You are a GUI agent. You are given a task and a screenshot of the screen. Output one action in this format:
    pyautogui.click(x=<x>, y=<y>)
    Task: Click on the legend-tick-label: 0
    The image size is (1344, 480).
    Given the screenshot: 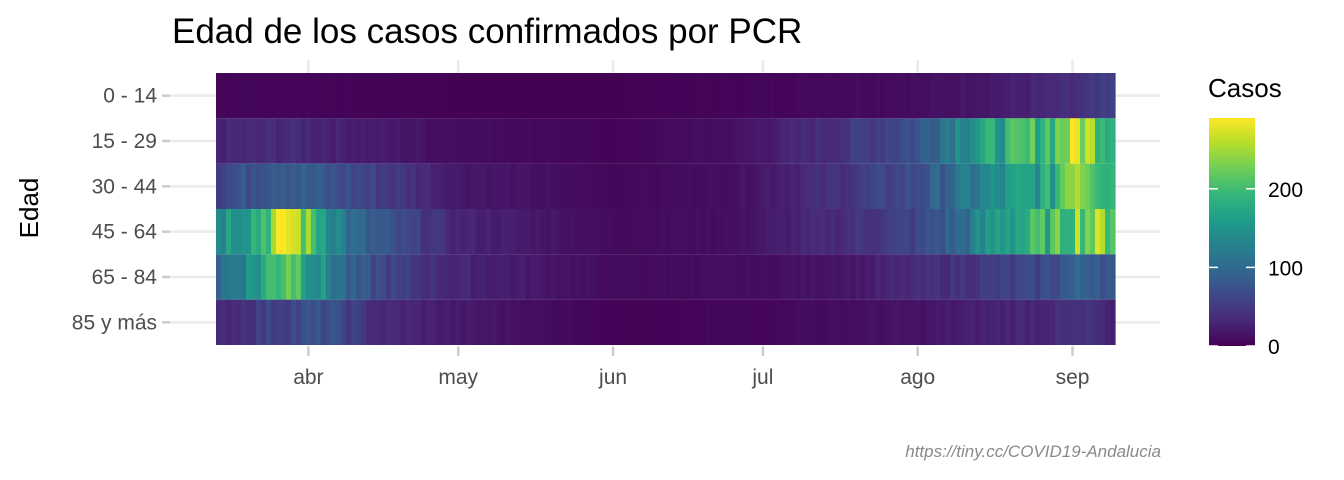 What is the action you would take?
    pyautogui.click(x=1274, y=347)
    